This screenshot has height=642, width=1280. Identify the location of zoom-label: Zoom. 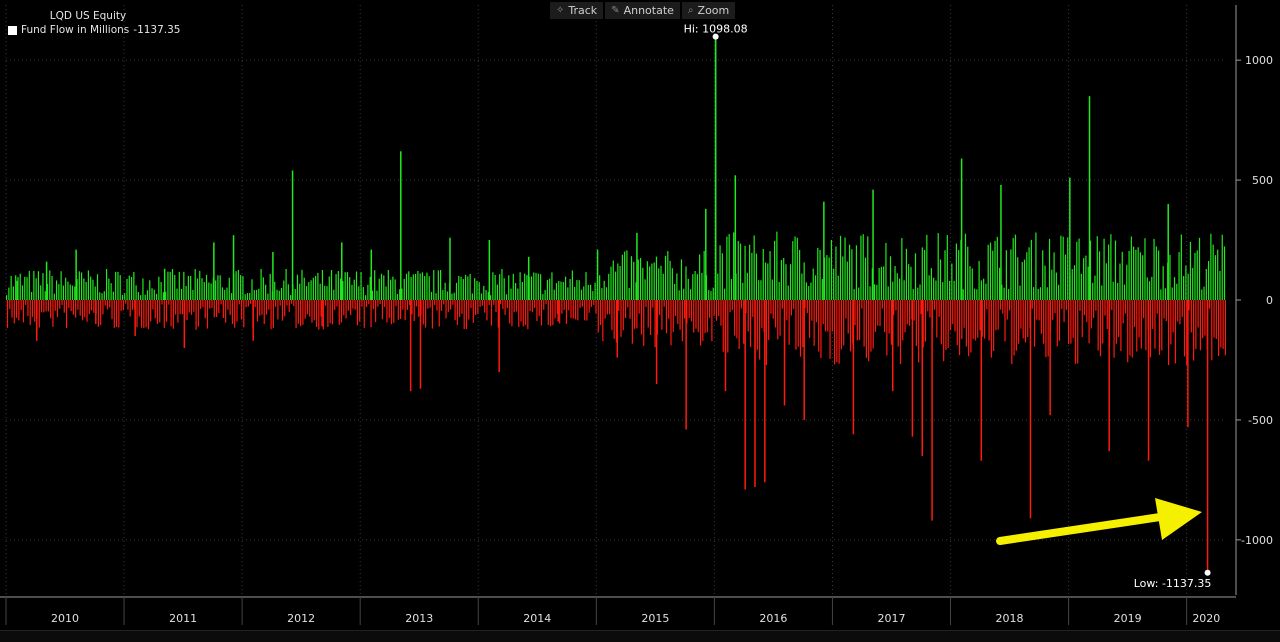
(713, 10).